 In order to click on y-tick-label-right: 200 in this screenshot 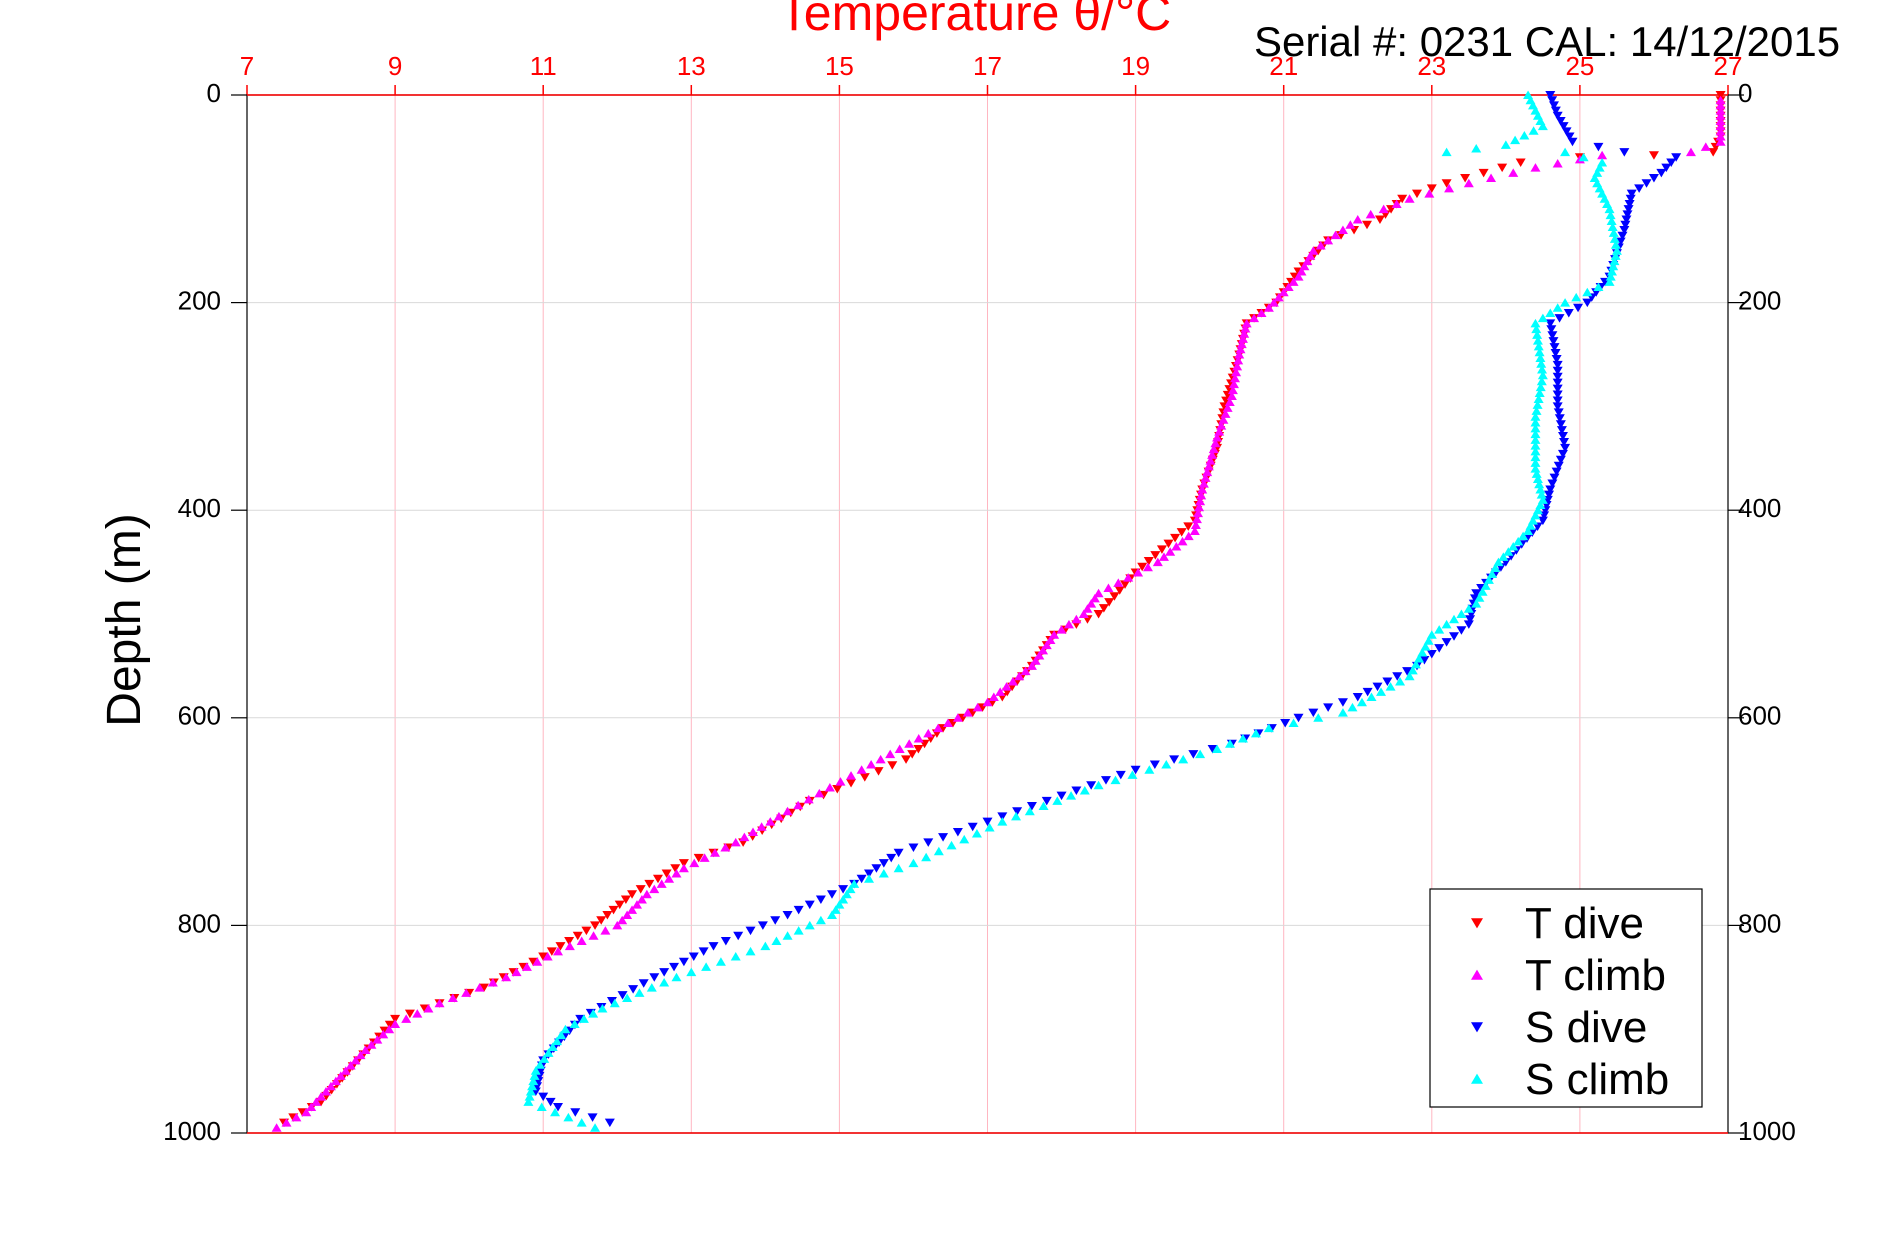, I will do `click(1759, 300)`.